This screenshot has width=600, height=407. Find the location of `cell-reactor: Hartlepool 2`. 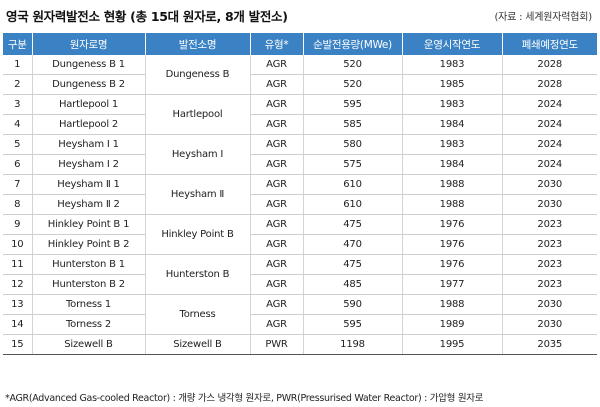

cell-reactor: Hartlepool 2 is located at coordinates (88, 124).